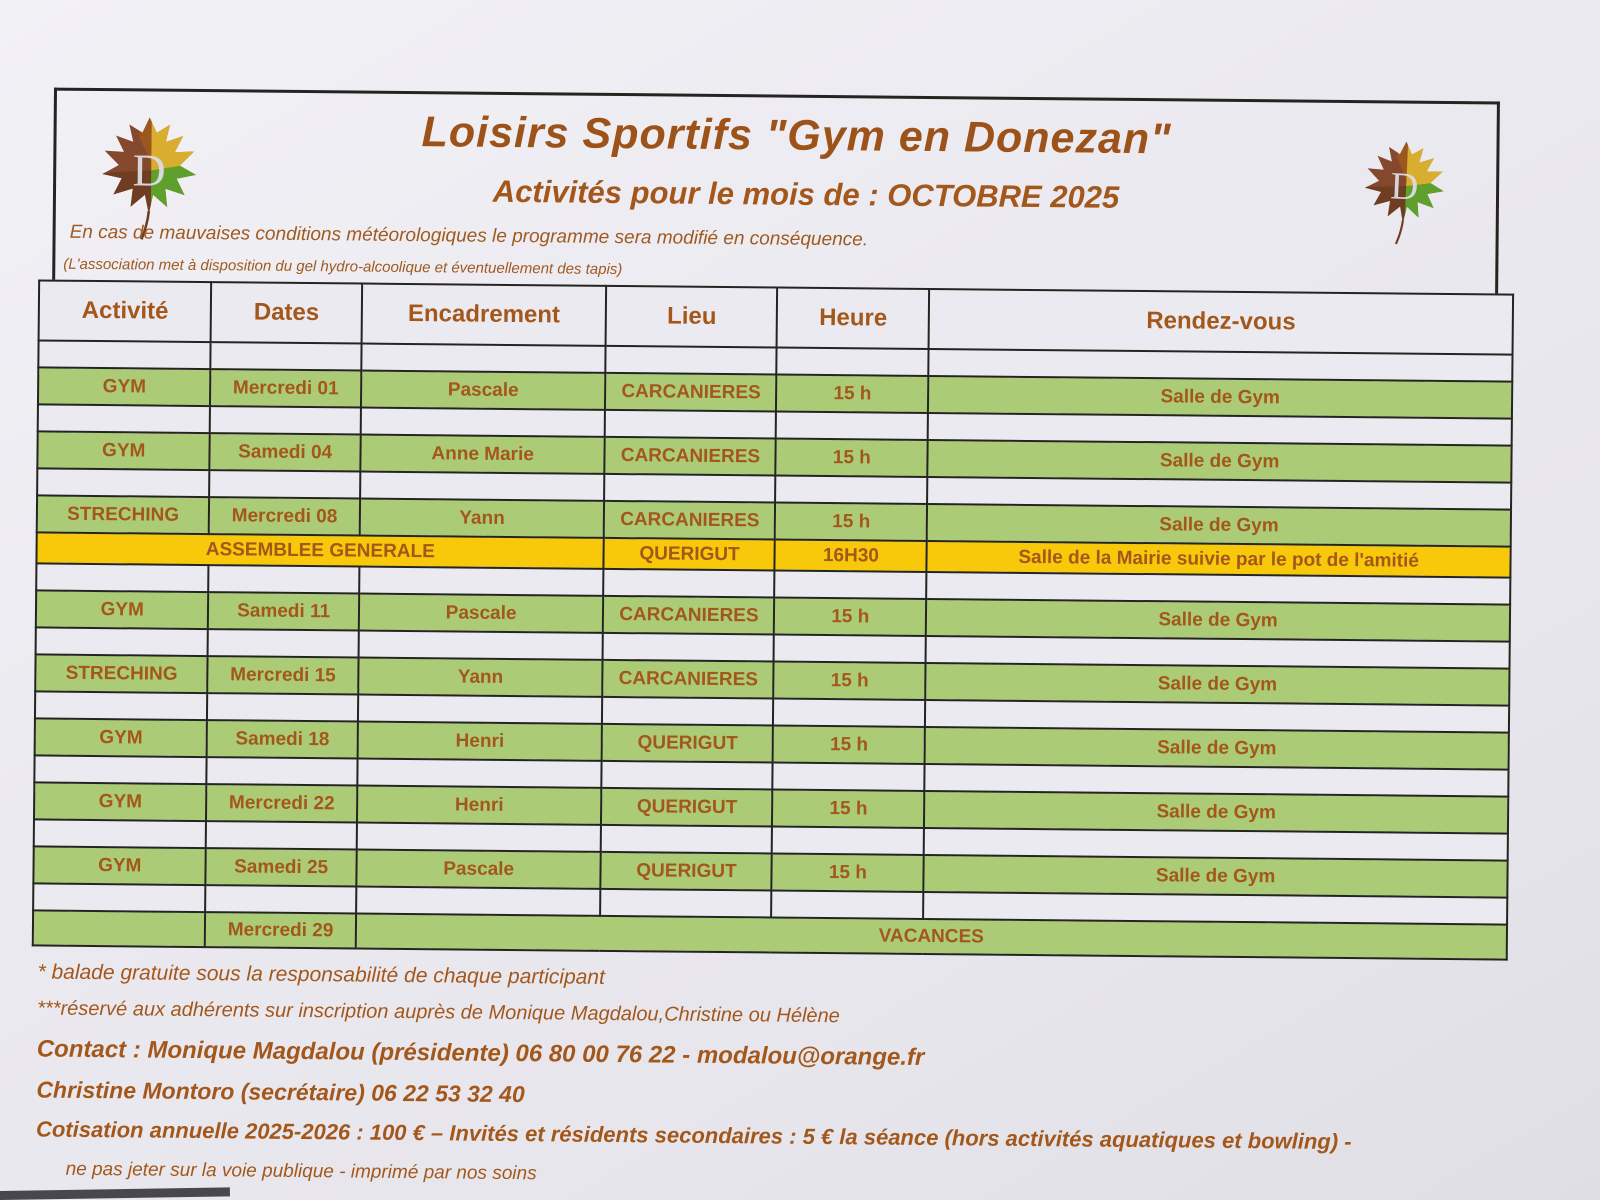 Image resolution: width=1600 pixels, height=1200 pixels. What do you see at coordinates (480, 677) in the screenshot?
I see `instructor-cell: Yann` at bounding box center [480, 677].